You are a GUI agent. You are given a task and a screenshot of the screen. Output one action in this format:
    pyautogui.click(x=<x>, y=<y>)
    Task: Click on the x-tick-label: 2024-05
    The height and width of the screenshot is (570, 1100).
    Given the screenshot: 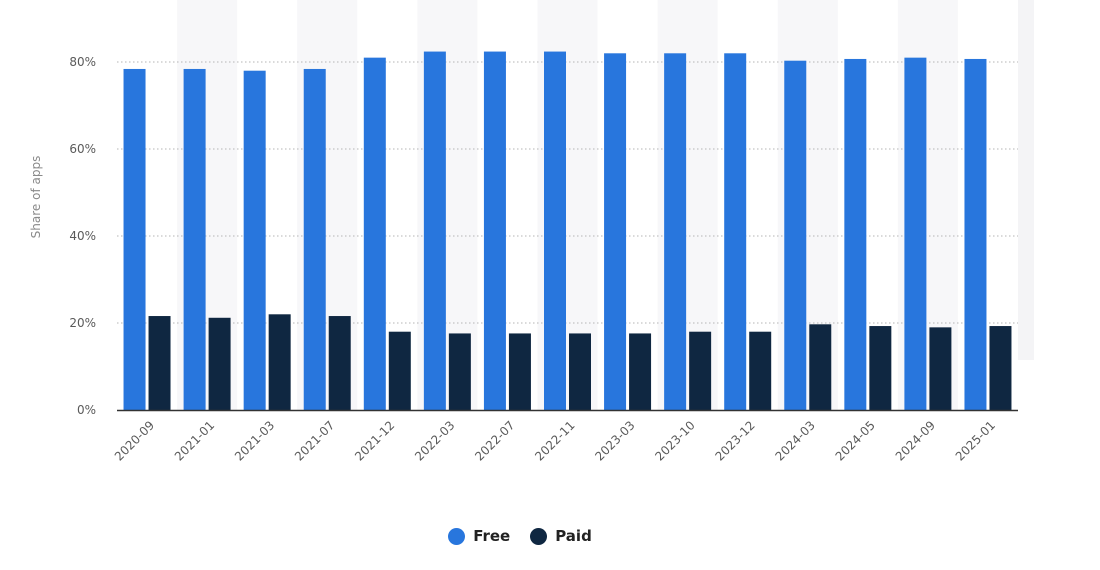 What is the action you would take?
    pyautogui.click(x=855, y=440)
    